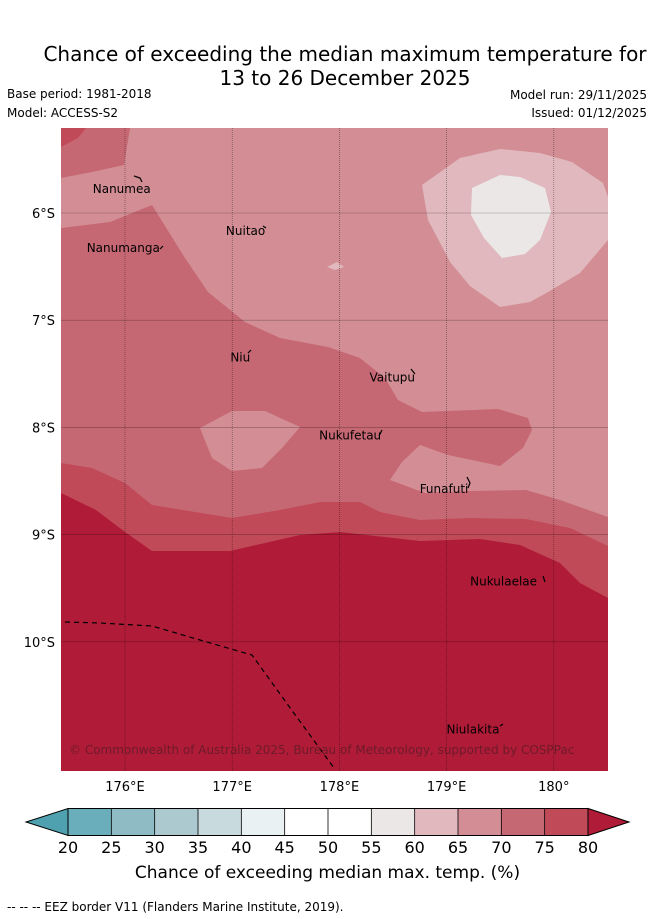 The image size is (655, 919). What do you see at coordinates (154, 847) in the screenshot?
I see `colorbar-tick-label: 30` at bounding box center [154, 847].